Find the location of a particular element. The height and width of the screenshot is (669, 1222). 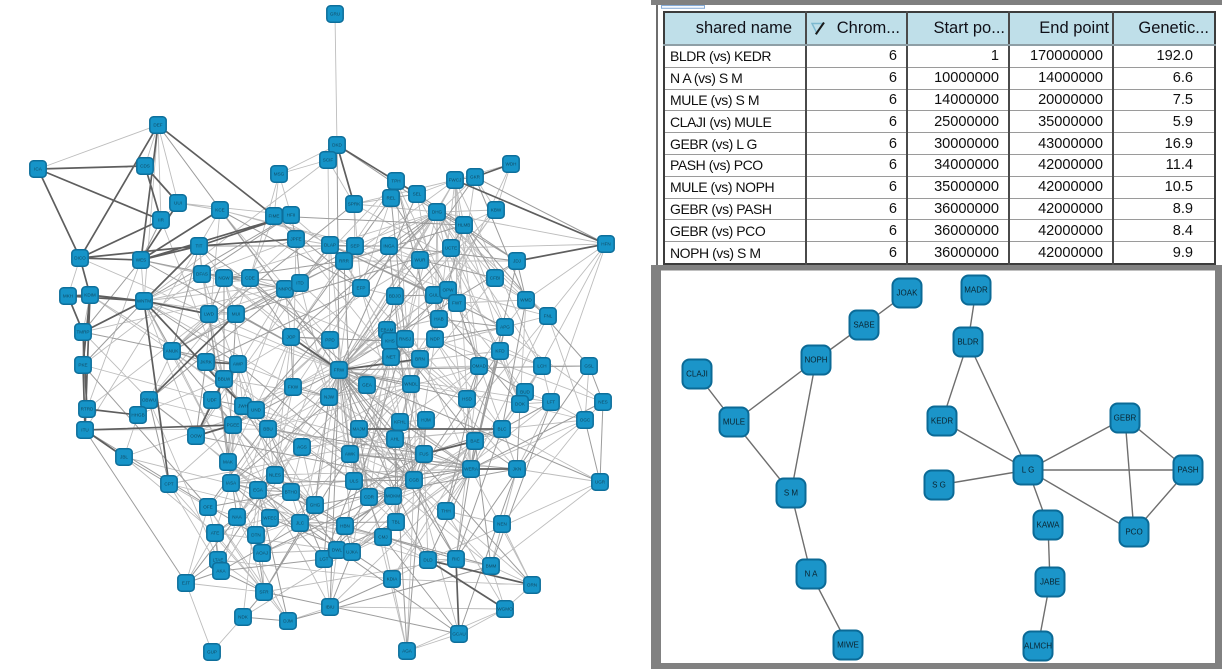

svg-text: OPW is located at coordinates (449, 290).